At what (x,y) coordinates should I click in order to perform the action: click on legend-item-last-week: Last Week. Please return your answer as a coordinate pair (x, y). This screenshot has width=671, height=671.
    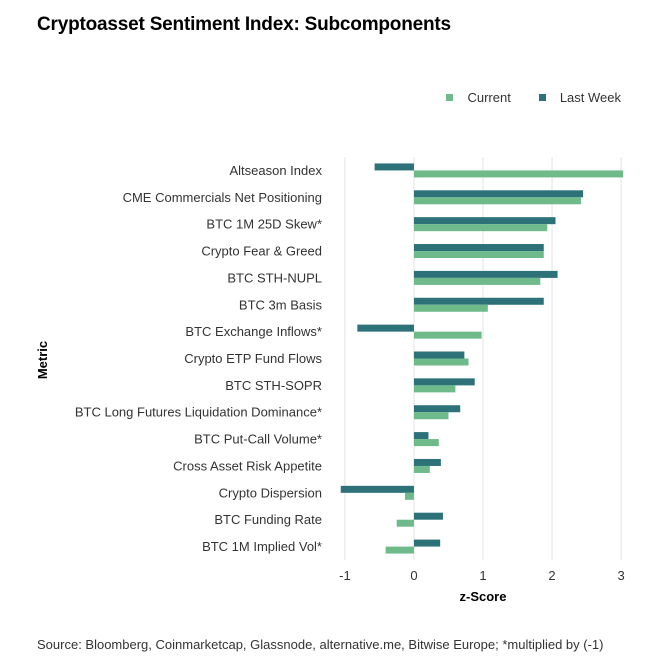
    Looking at the image, I should click on (579, 97).